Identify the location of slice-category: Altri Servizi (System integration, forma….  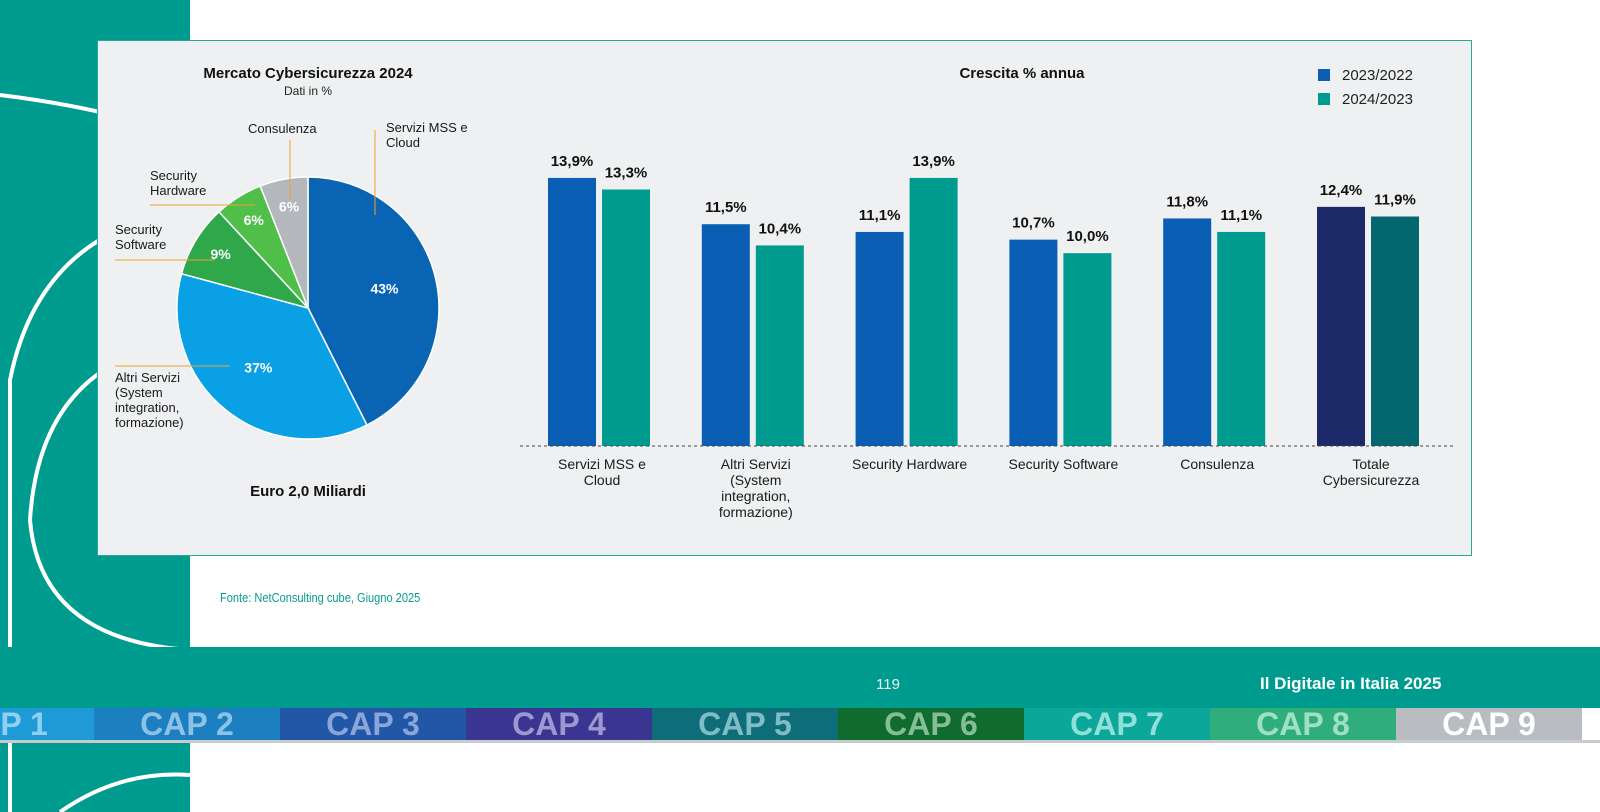
(149, 400).